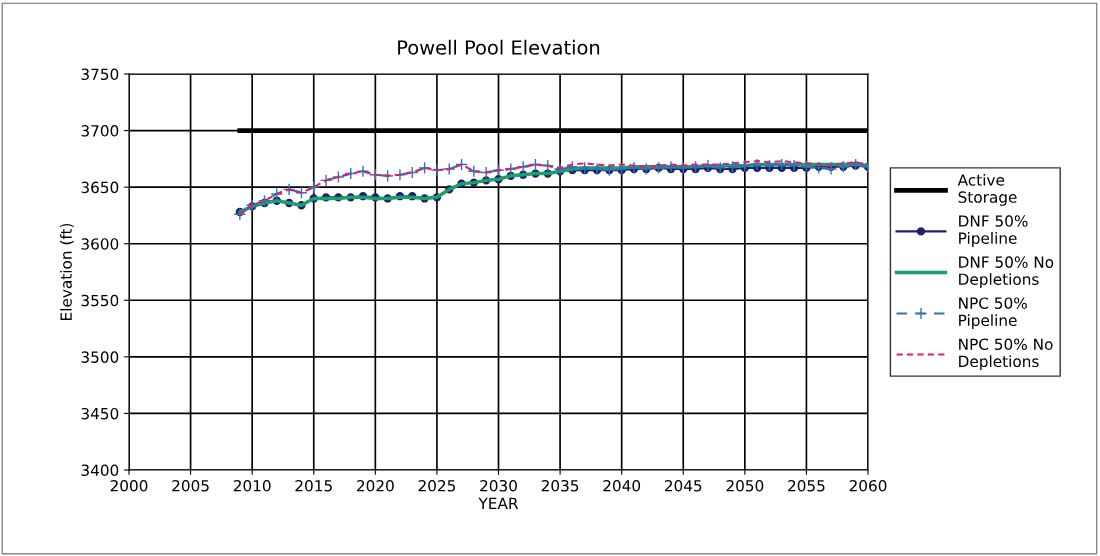 Image resolution: width=1100 pixels, height=556 pixels. What do you see at coordinates (100, 470) in the screenshot?
I see `y-tick-label: 3400` at bounding box center [100, 470].